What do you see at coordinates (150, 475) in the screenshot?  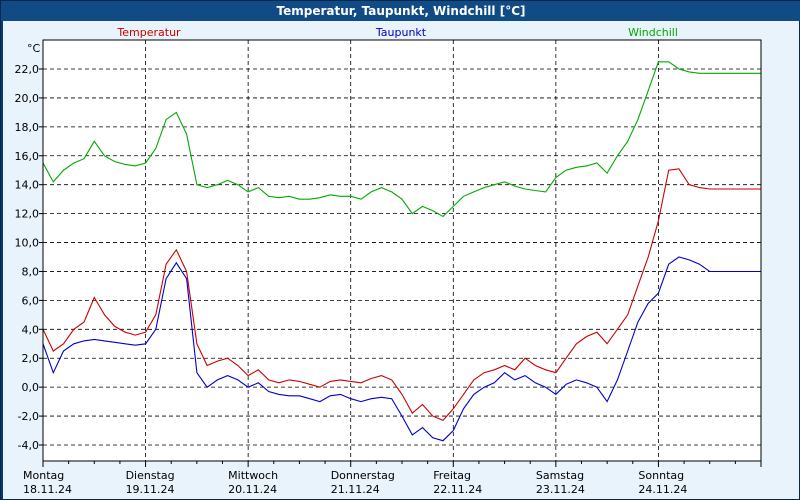 I see `x-day-label: Dienstag` at bounding box center [150, 475].